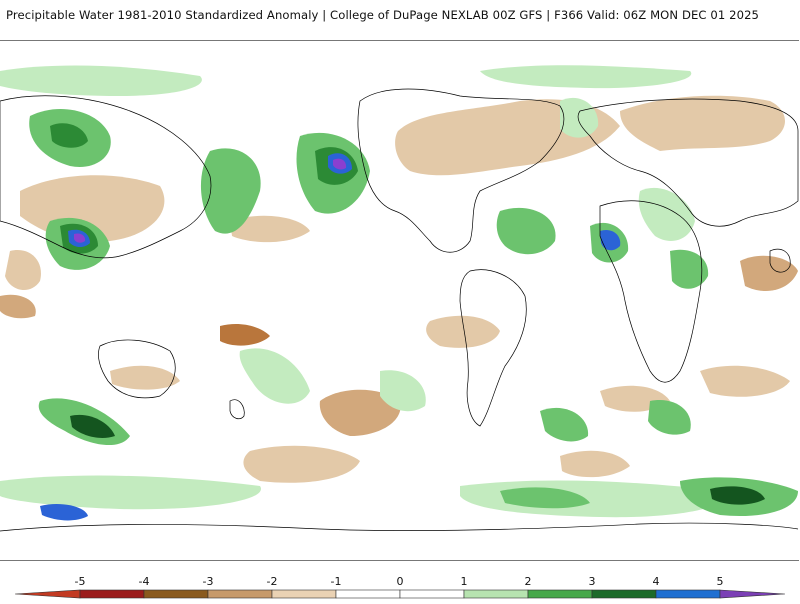 The width and height of the screenshot is (800, 604). Describe the element at coordinates (720, 581) in the screenshot. I see `colorbar-tick-label: 5` at that location.